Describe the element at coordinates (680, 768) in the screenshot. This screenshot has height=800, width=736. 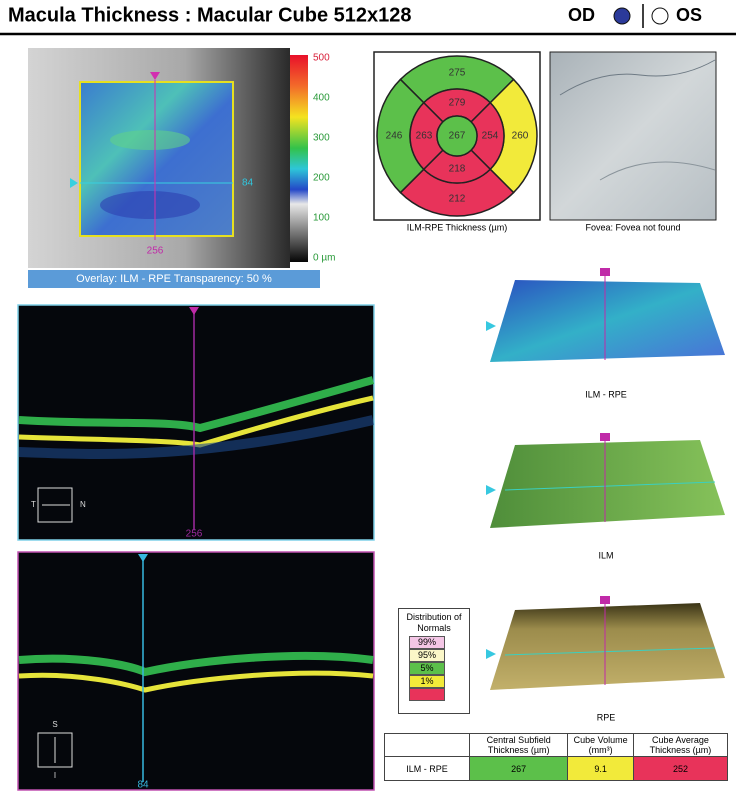
I see `value-cell: 252` at that location.